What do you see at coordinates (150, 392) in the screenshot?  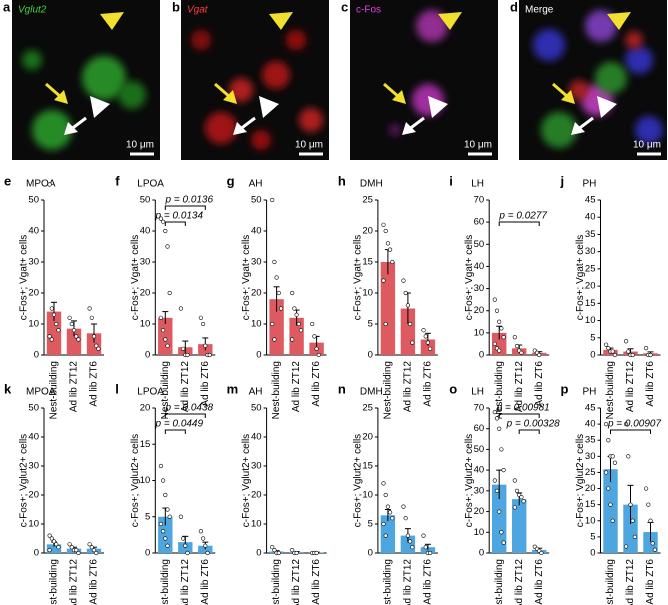 I see `chart-title: LPOA` at bounding box center [150, 392].